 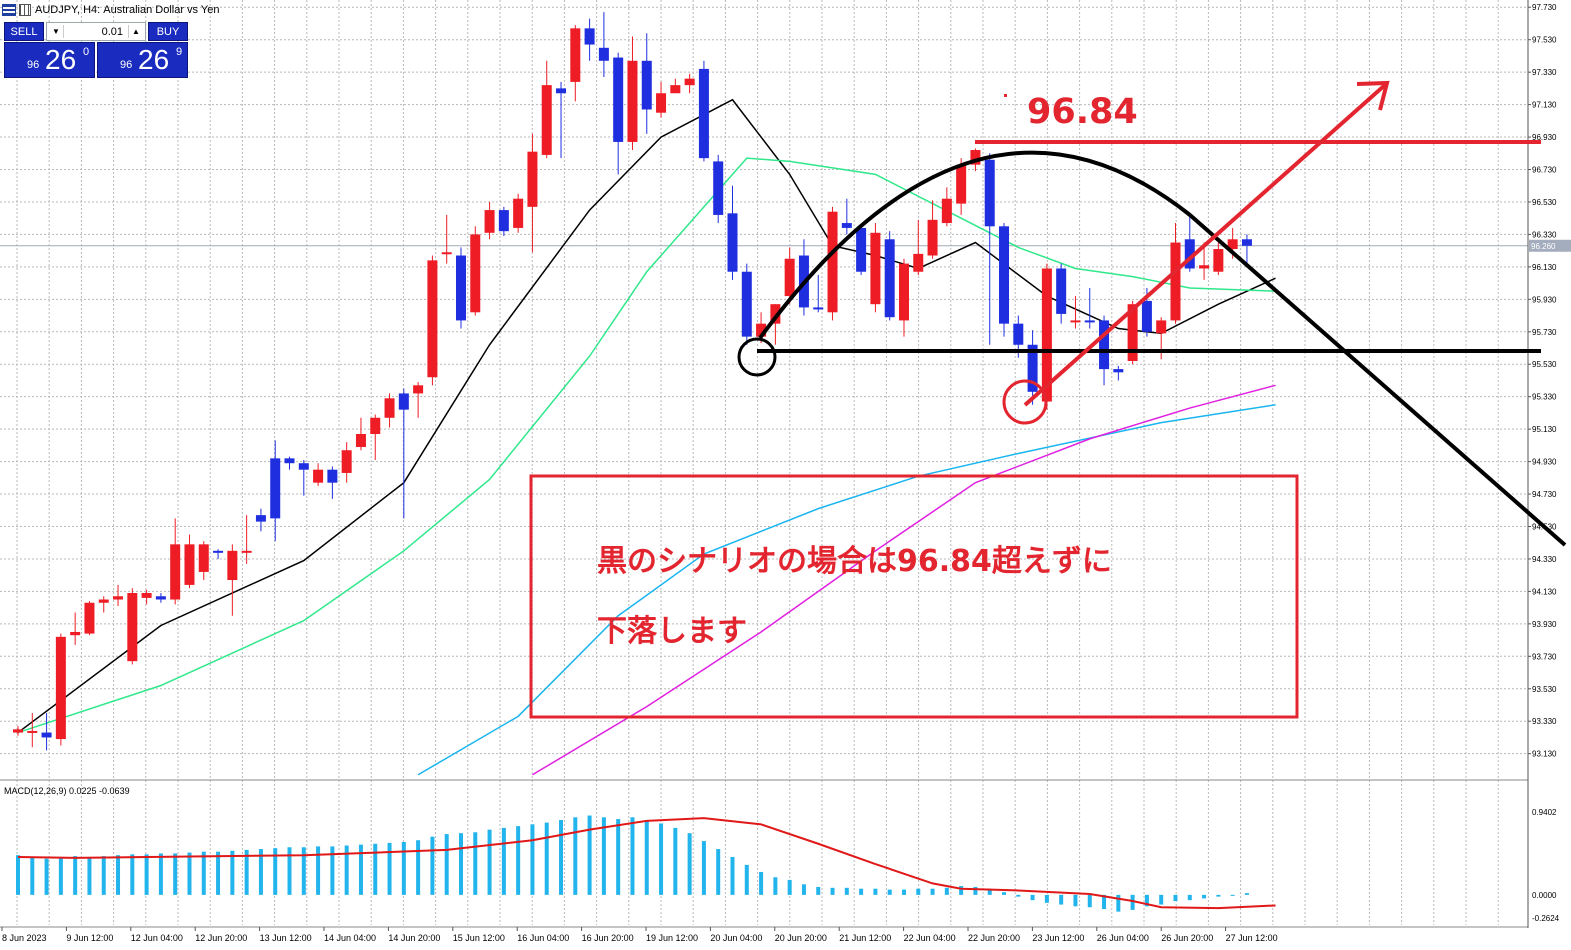 I want to click on chart-title-bar: AUDJPY, H4: Australian Dollar vs Yen, so click(x=110, y=10).